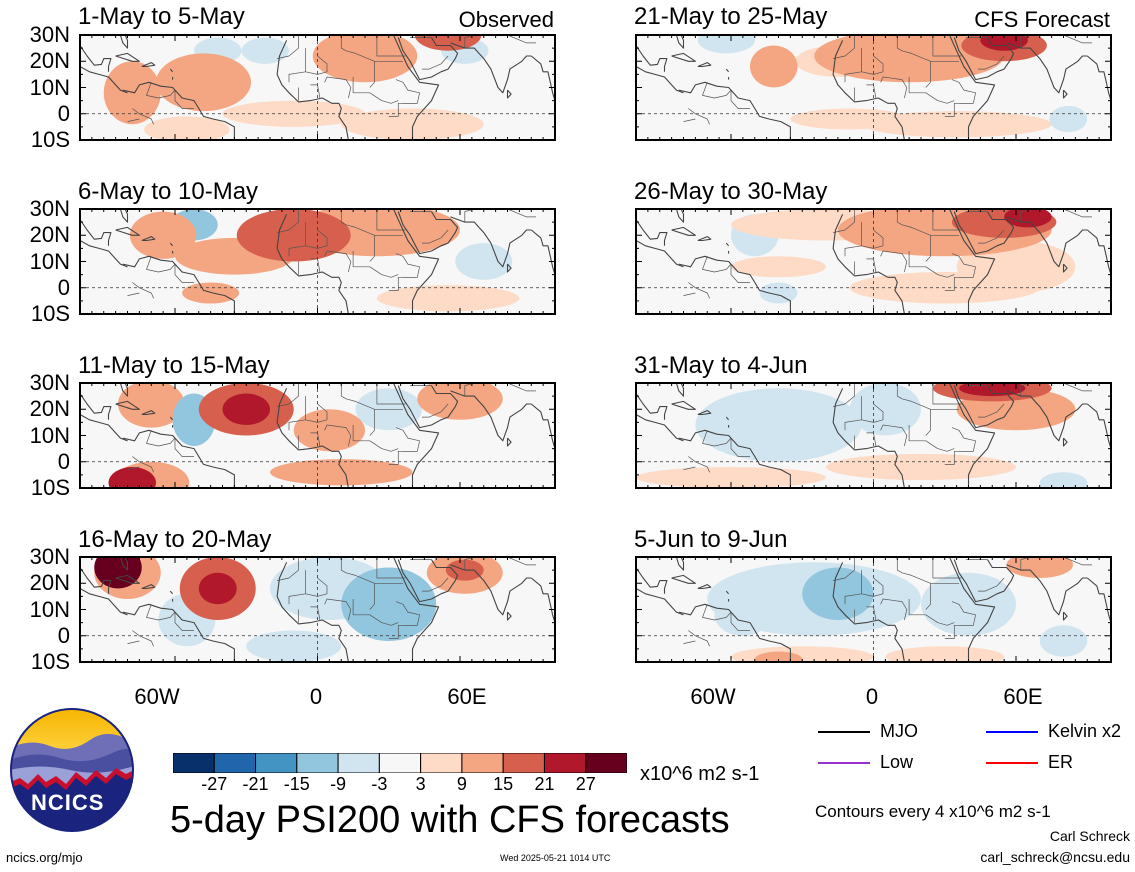  What do you see at coordinates (1053, 731) in the screenshot?
I see `legend-item-kelvin: Kelvin x2` at bounding box center [1053, 731].